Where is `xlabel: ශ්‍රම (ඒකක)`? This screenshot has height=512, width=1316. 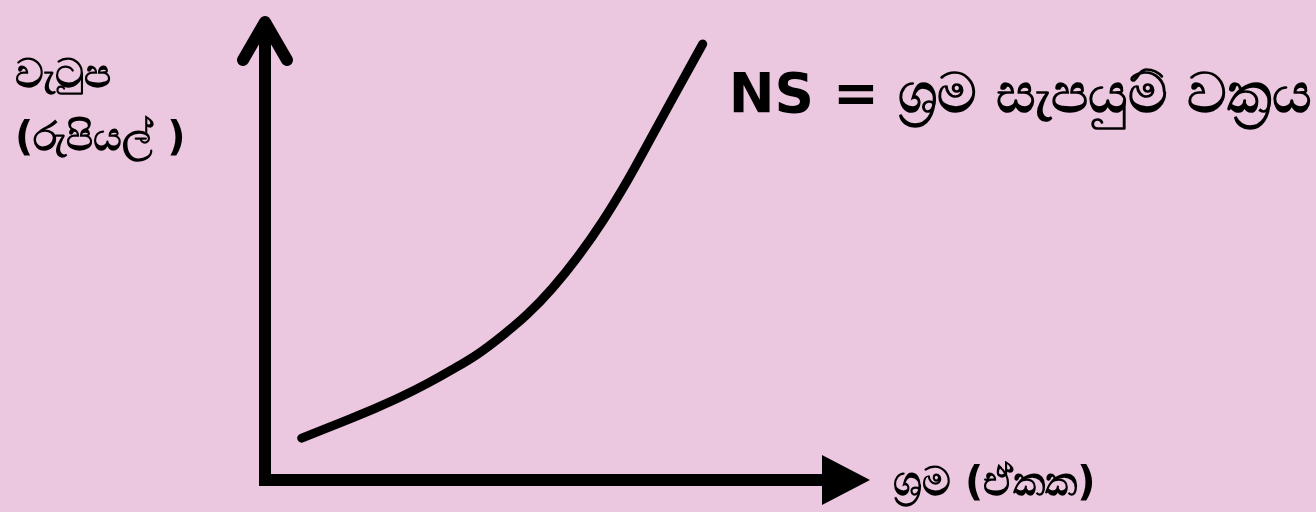 xlabel: ශ්‍රම (ඒකක) is located at coordinates (994, 481).